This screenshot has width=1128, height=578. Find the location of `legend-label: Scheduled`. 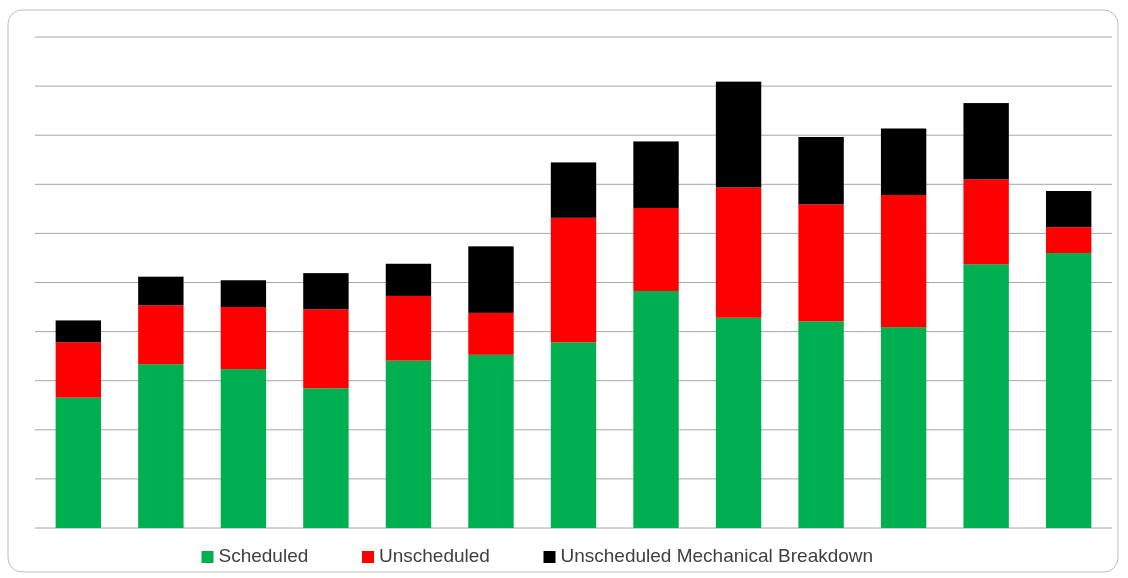

legend-label: Scheduled is located at coordinates (263, 555).